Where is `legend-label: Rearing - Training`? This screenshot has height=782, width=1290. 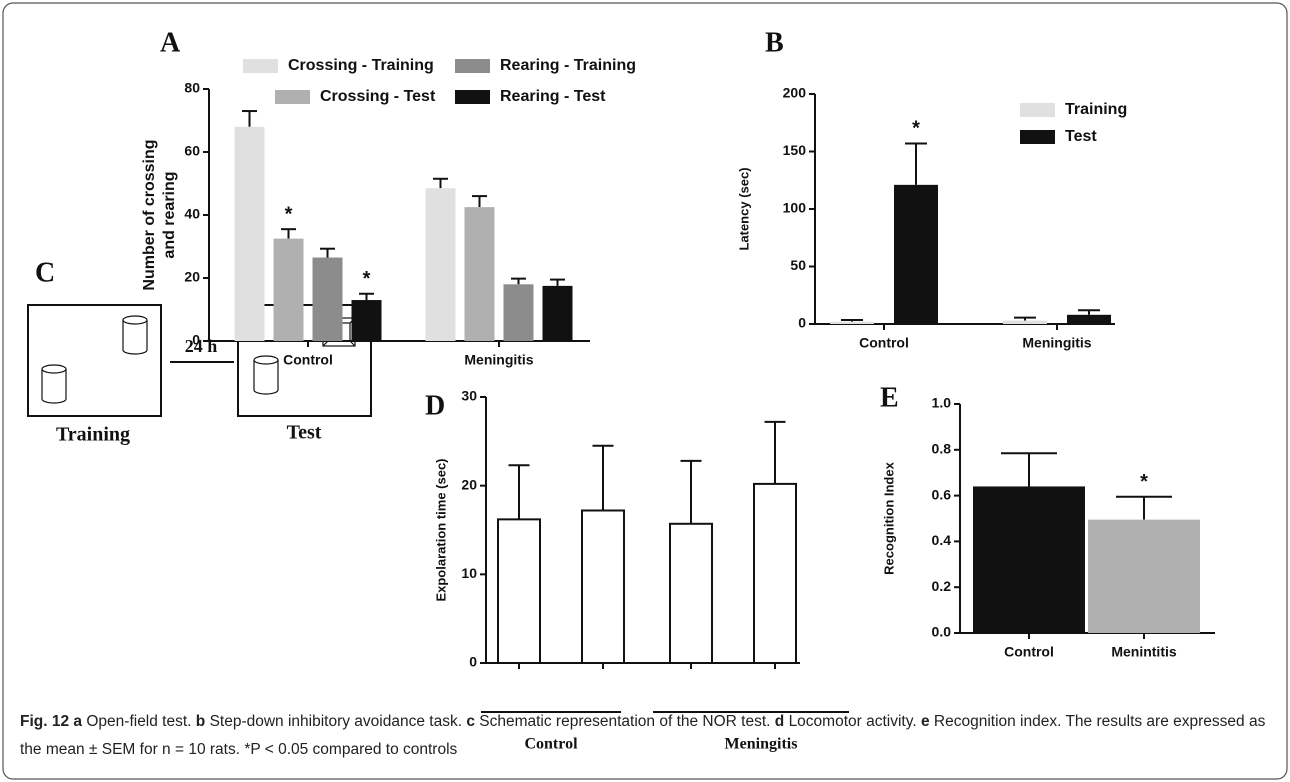
legend-label: Rearing - Training is located at coordinates (568, 65).